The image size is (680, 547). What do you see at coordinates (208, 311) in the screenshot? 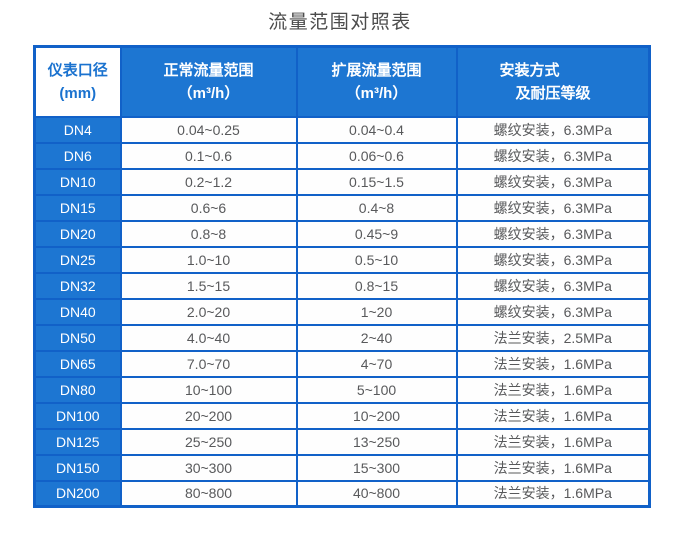
I see `cell-normal-range: 2.0~20` at bounding box center [208, 311].